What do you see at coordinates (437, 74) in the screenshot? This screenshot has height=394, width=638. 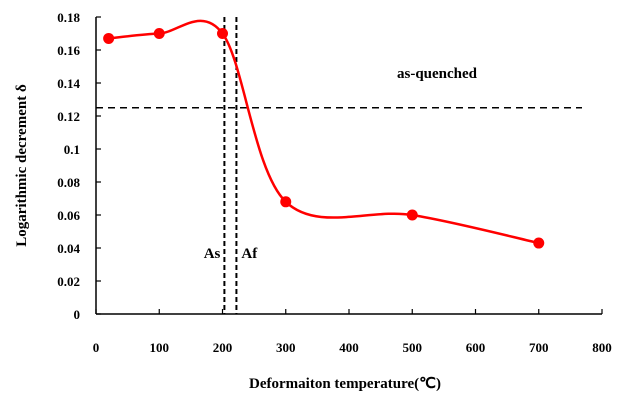 I see `reference-label-as-quenched: as-quenched` at bounding box center [437, 74].